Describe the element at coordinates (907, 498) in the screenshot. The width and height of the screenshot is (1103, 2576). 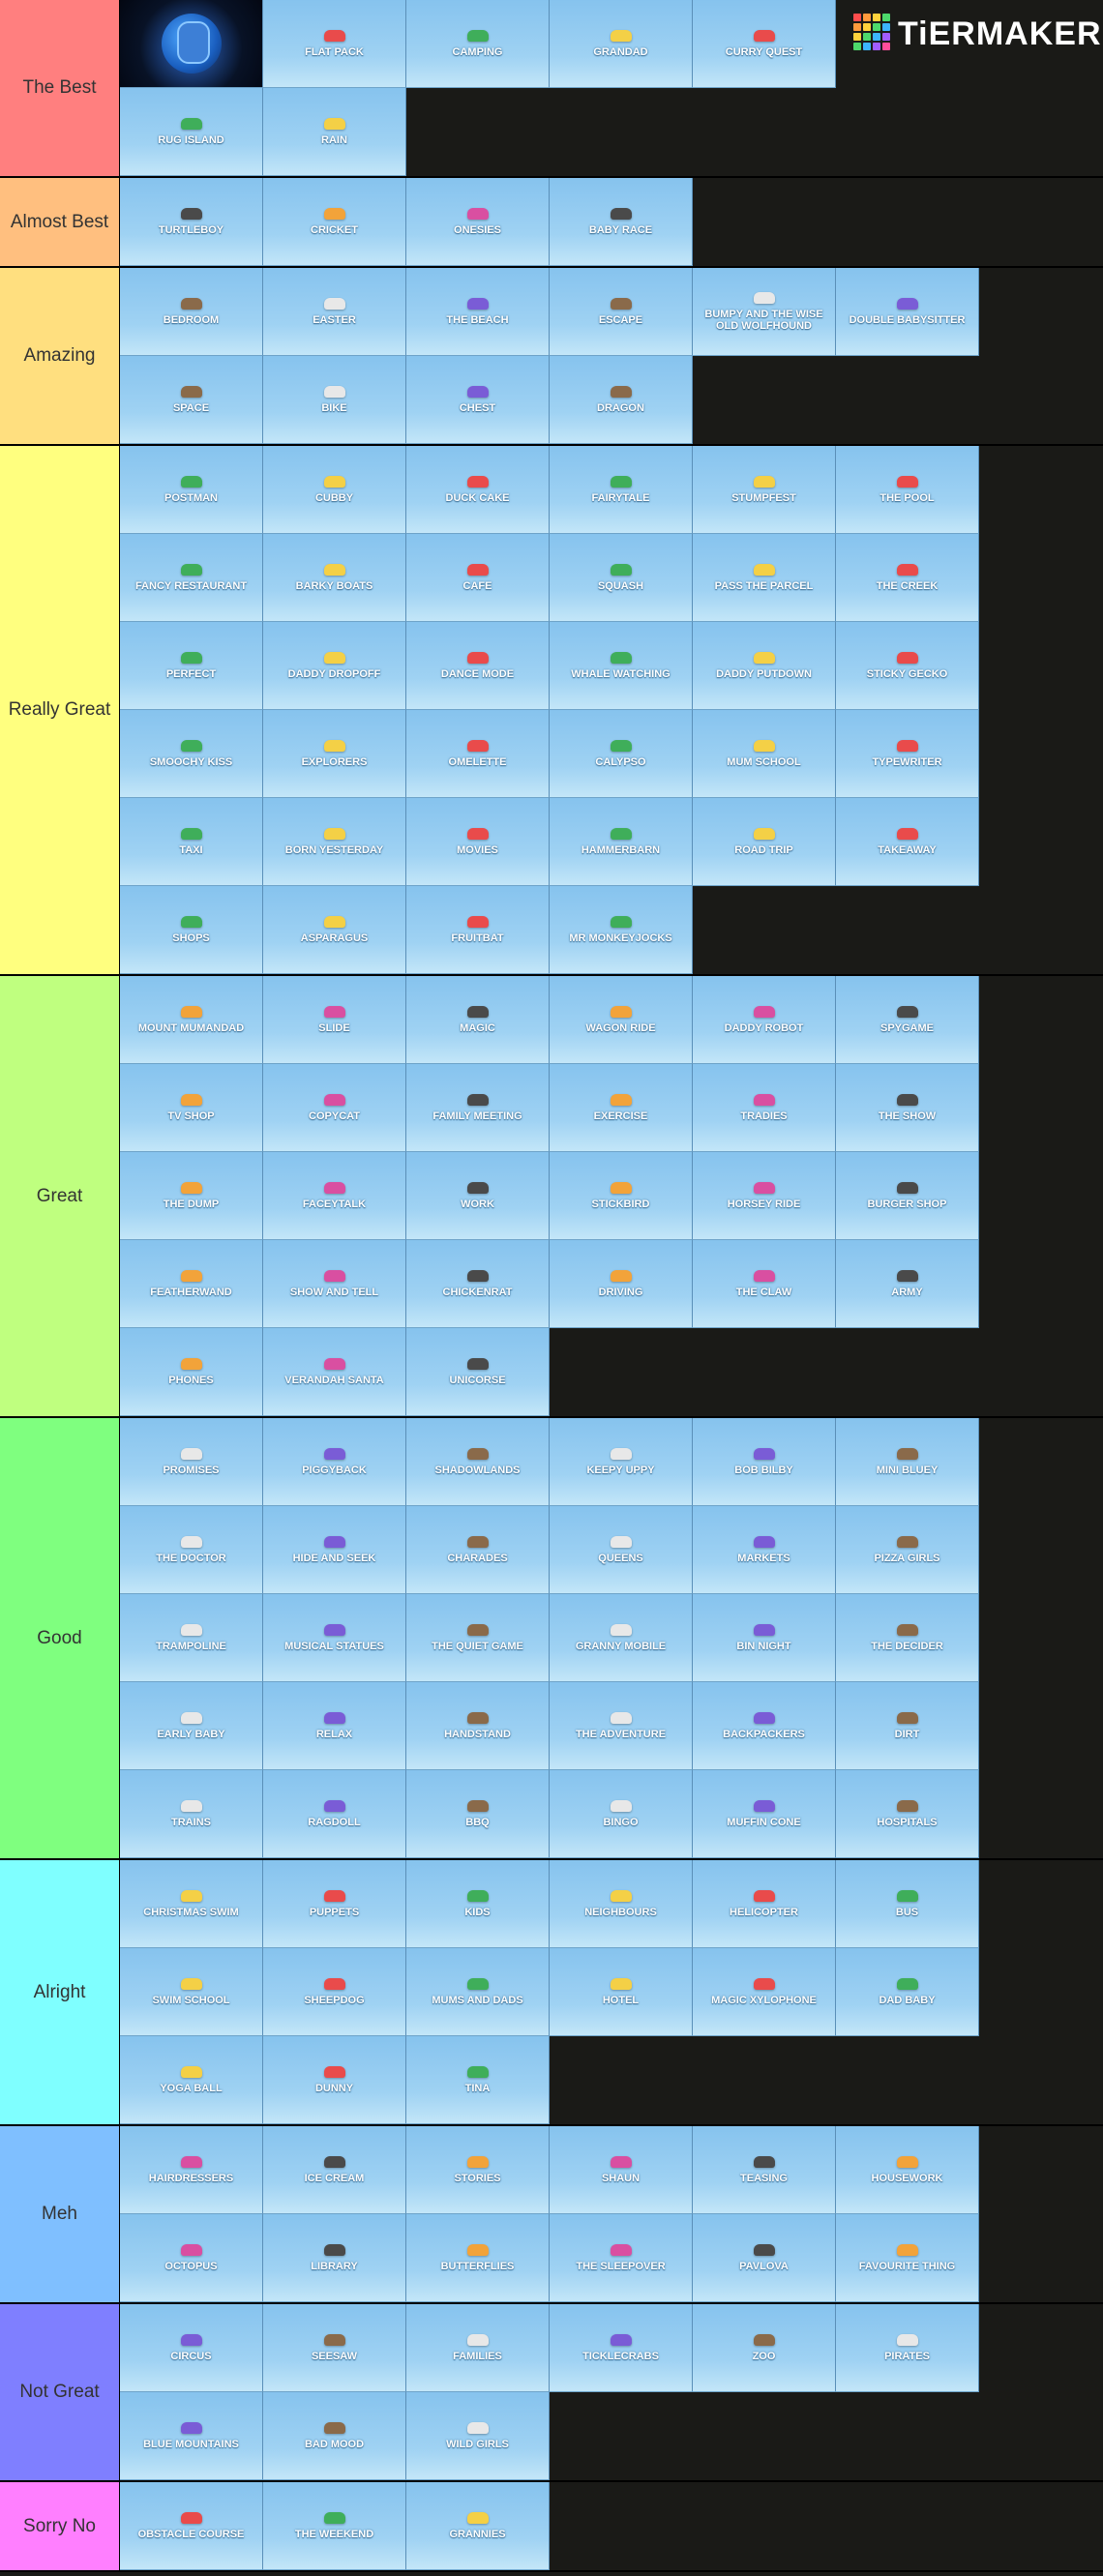
I see `episode-title: The Pool` at that location.